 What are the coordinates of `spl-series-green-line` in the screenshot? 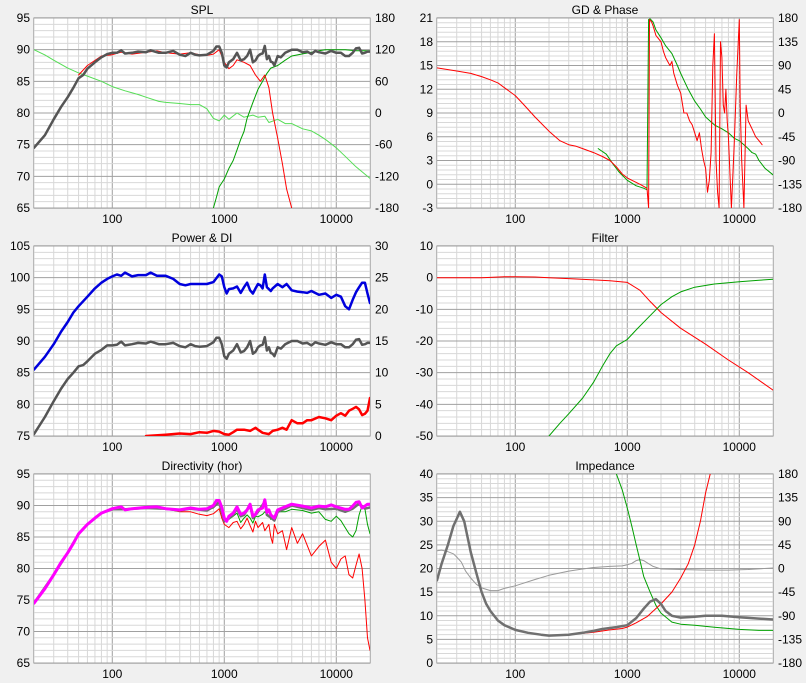 It's located at (291, 128).